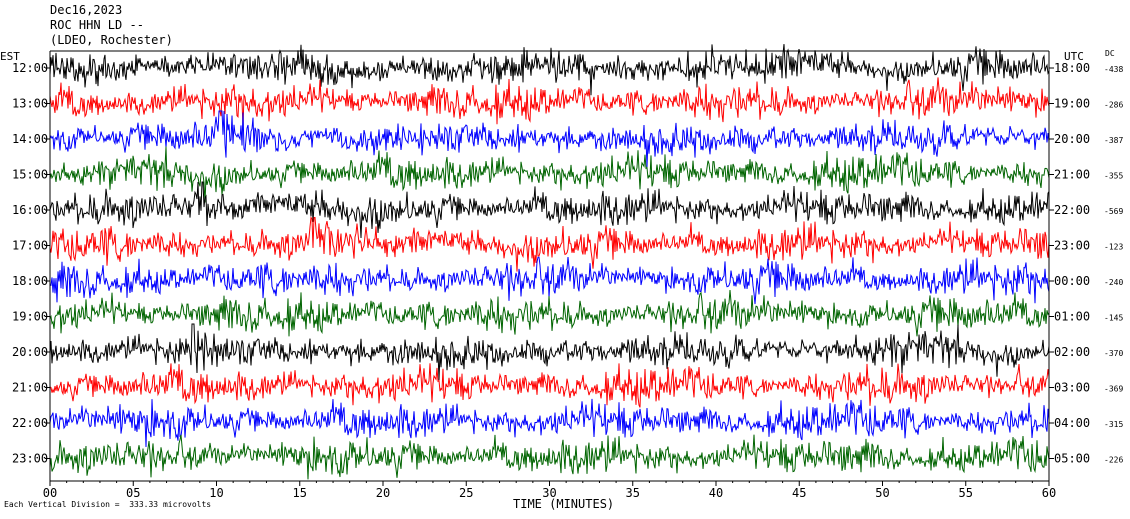 The height and width of the screenshot is (519, 1130). I want to click on x-tick-label: 20, so click(383, 493).